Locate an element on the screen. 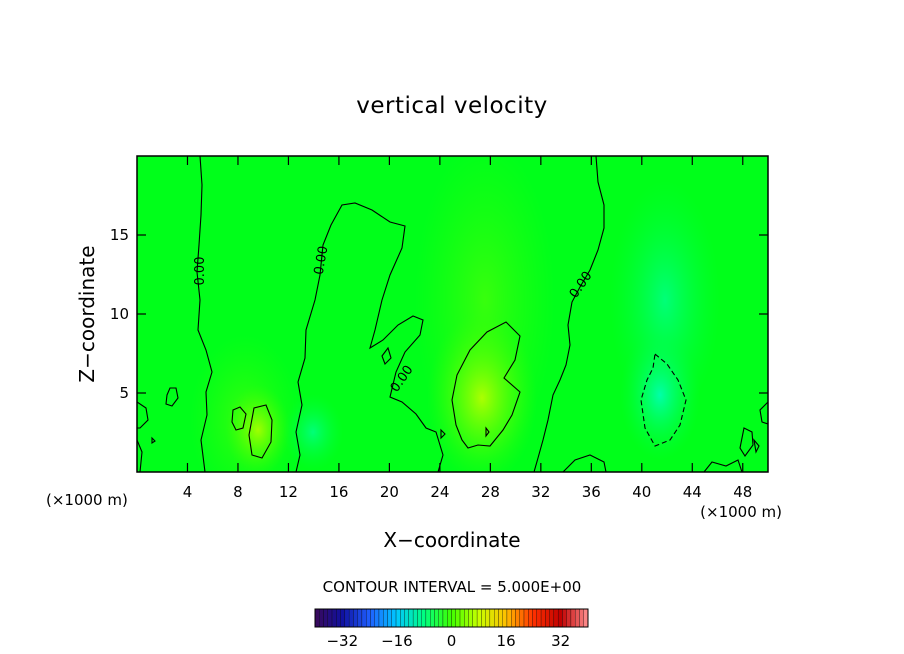  field-blob-downdraft-left is located at coordinates (313, 432).